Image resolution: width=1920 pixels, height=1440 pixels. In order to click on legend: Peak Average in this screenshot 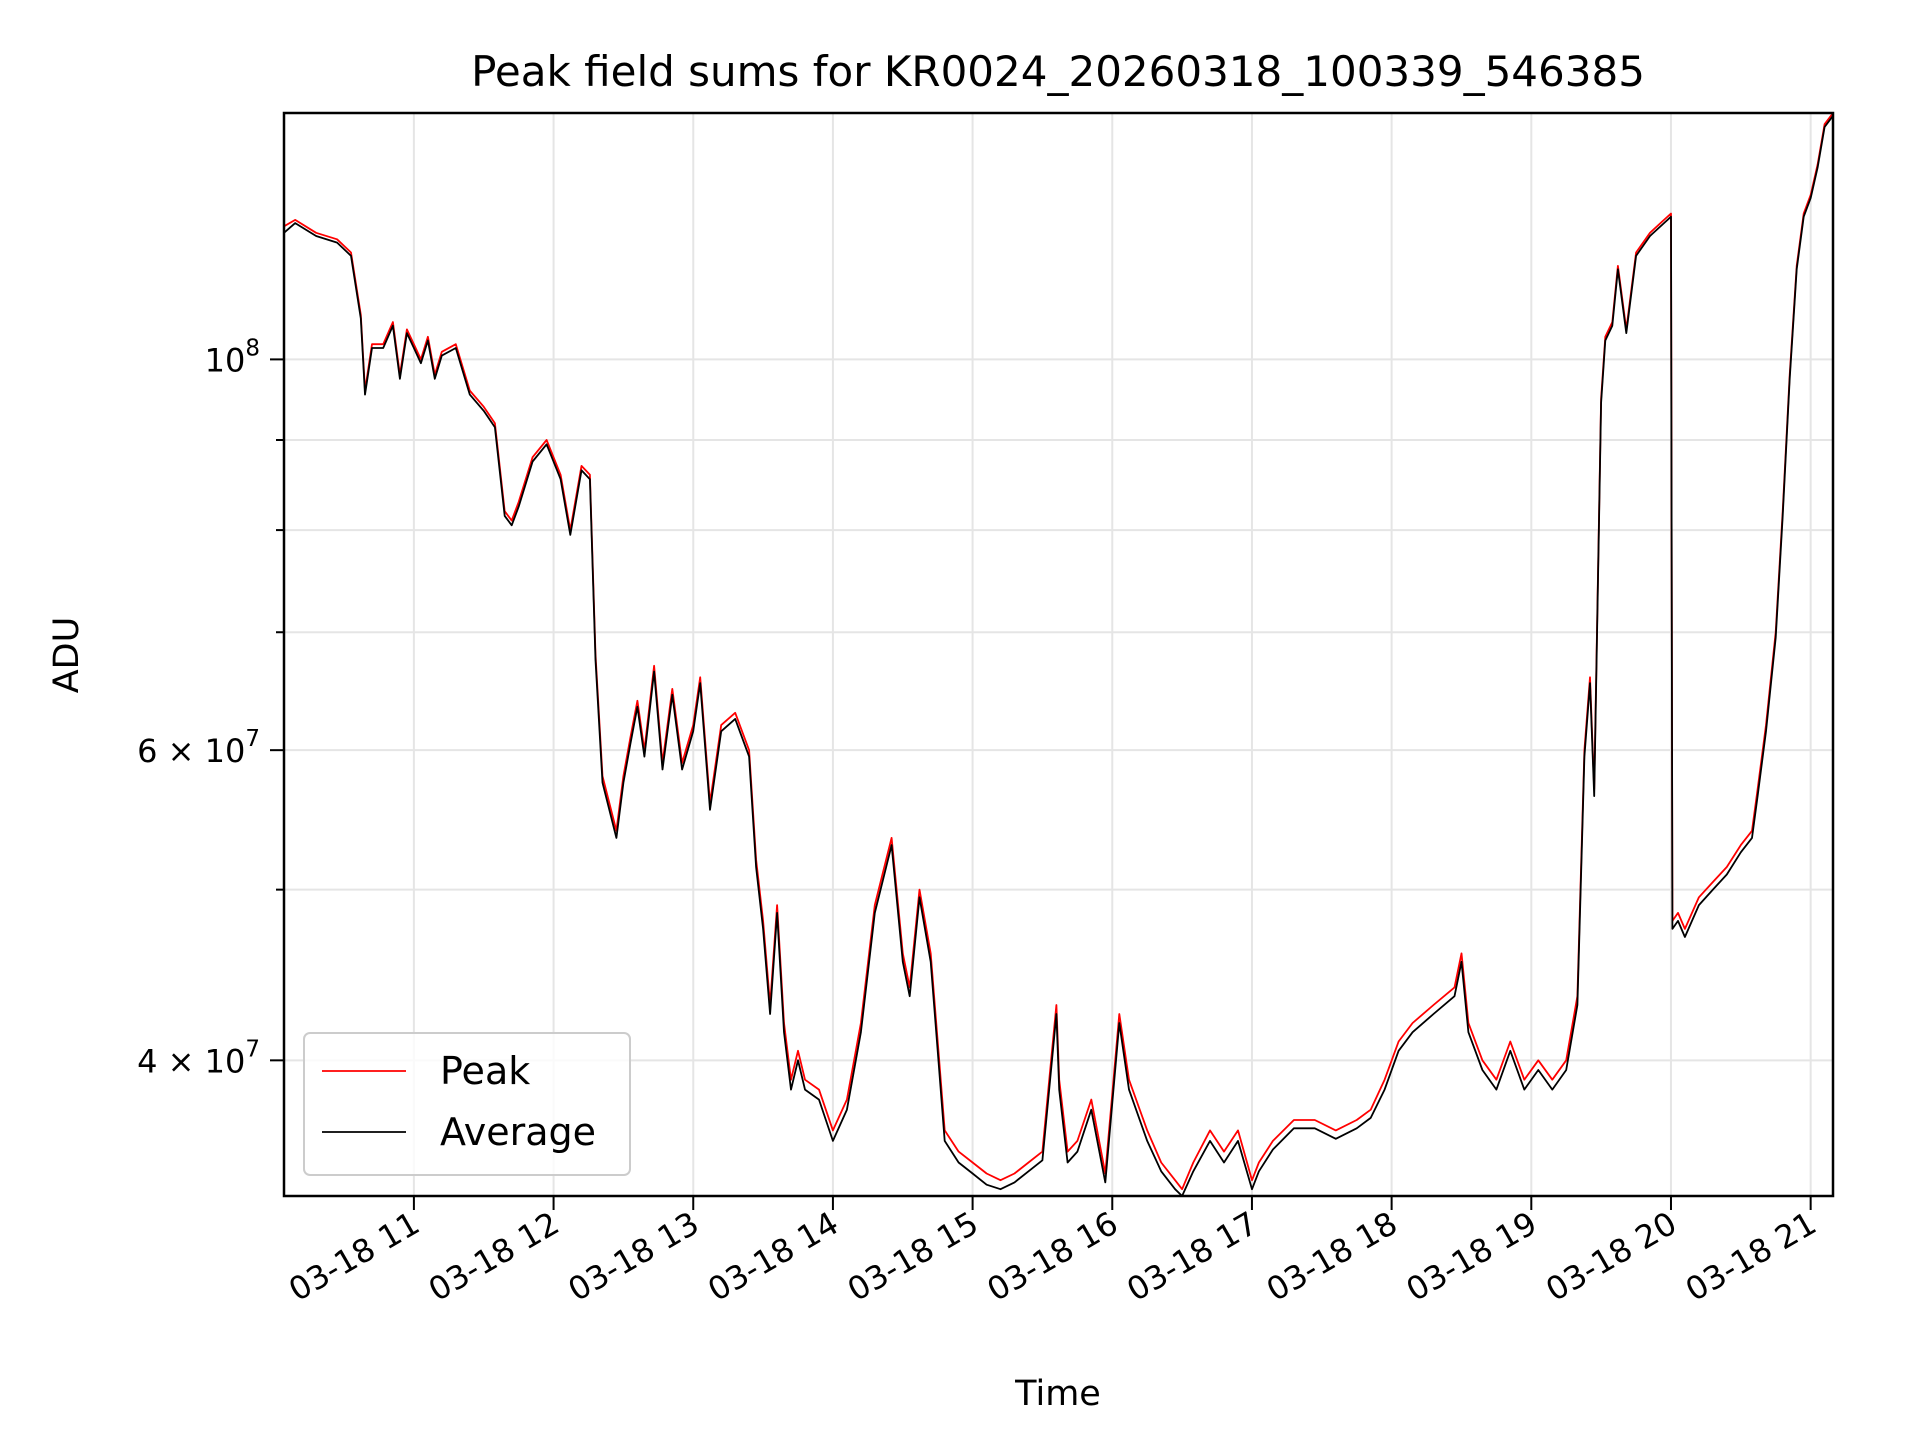, I will do `click(467, 1104)`.